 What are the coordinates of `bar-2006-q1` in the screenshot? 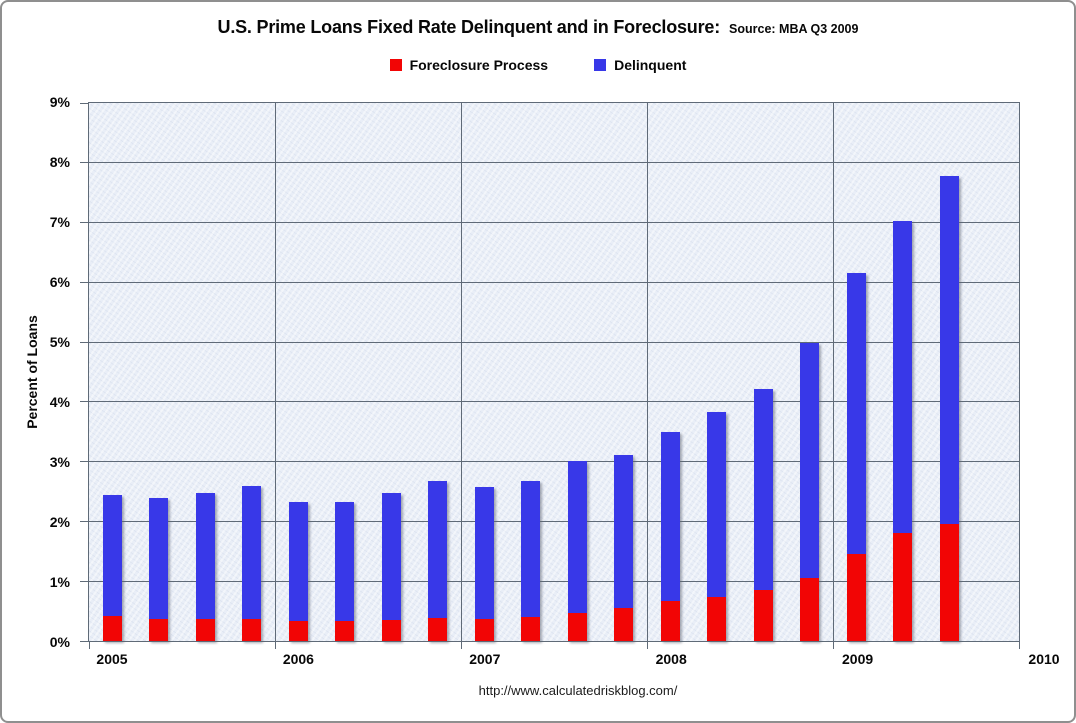 It's located at (298, 571).